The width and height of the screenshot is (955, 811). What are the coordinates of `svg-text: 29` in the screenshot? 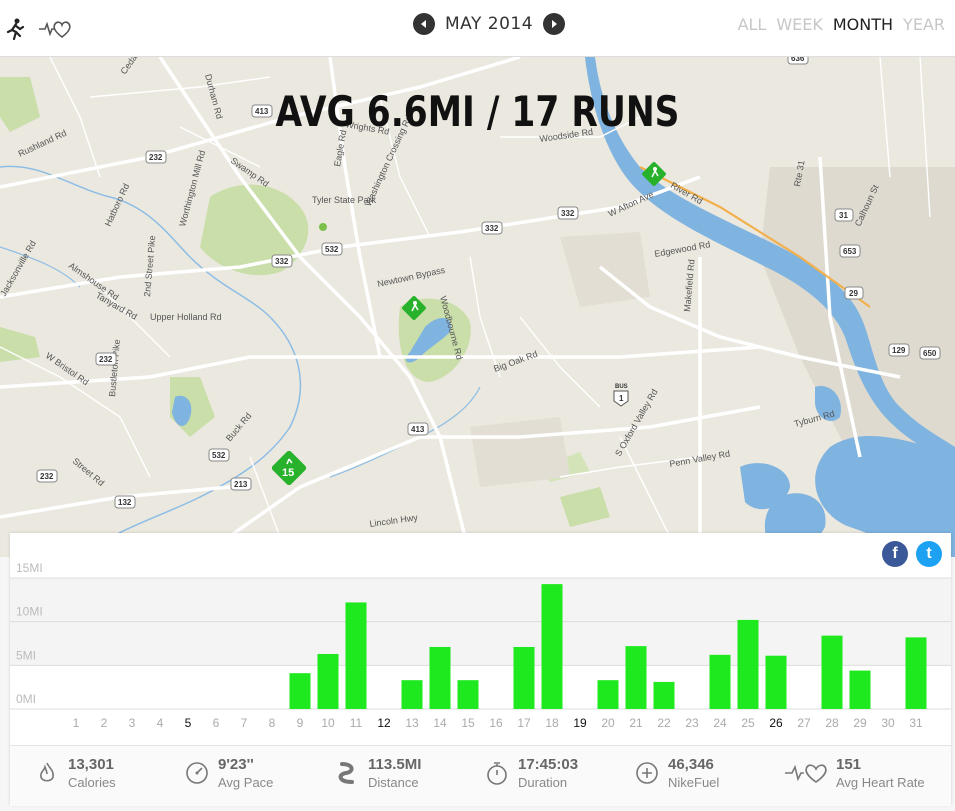 It's located at (853, 293).